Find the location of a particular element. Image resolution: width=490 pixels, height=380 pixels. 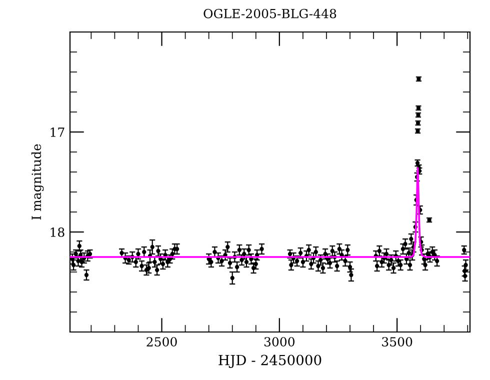

x-tick-label: 3000 is located at coordinates (279, 342).